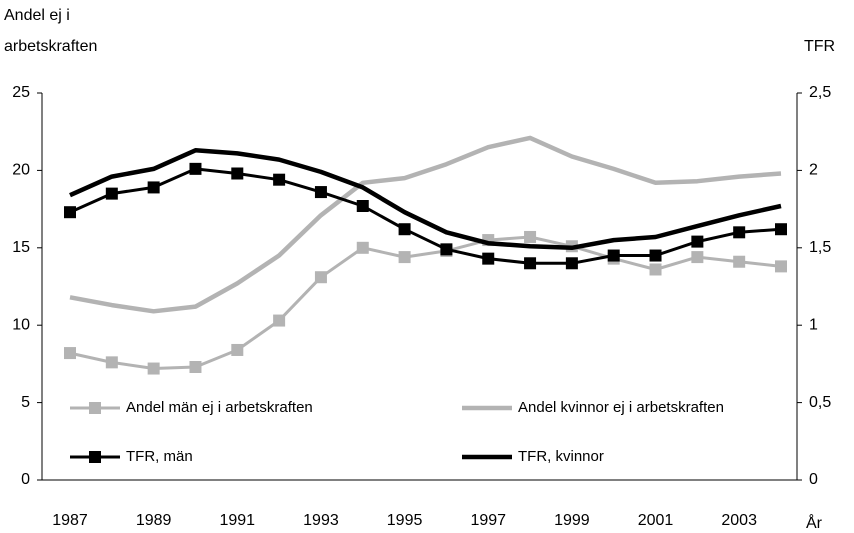  What do you see at coordinates (50, 46) in the screenshot?
I see `y-axis-label: arbetskraften` at bounding box center [50, 46].